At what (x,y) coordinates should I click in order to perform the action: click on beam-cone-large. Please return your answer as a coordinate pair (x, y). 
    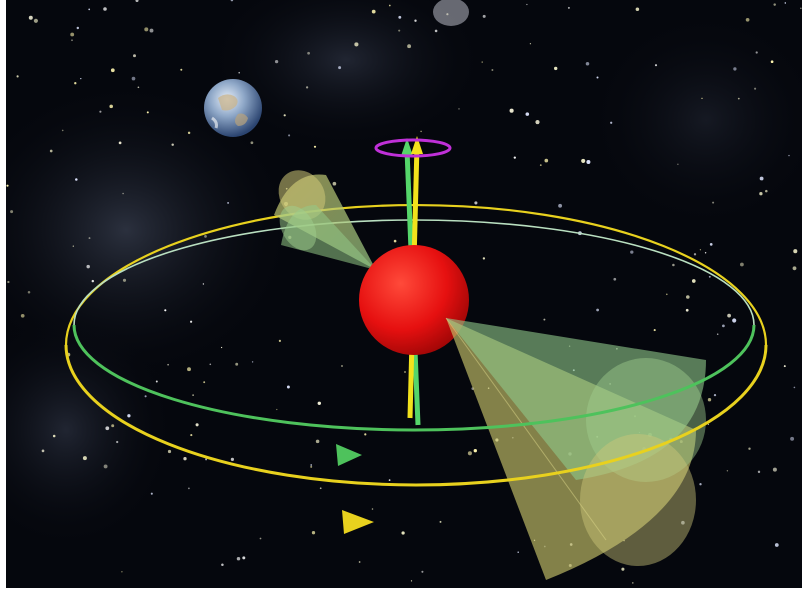
    Looking at the image, I should click on (575, 448).